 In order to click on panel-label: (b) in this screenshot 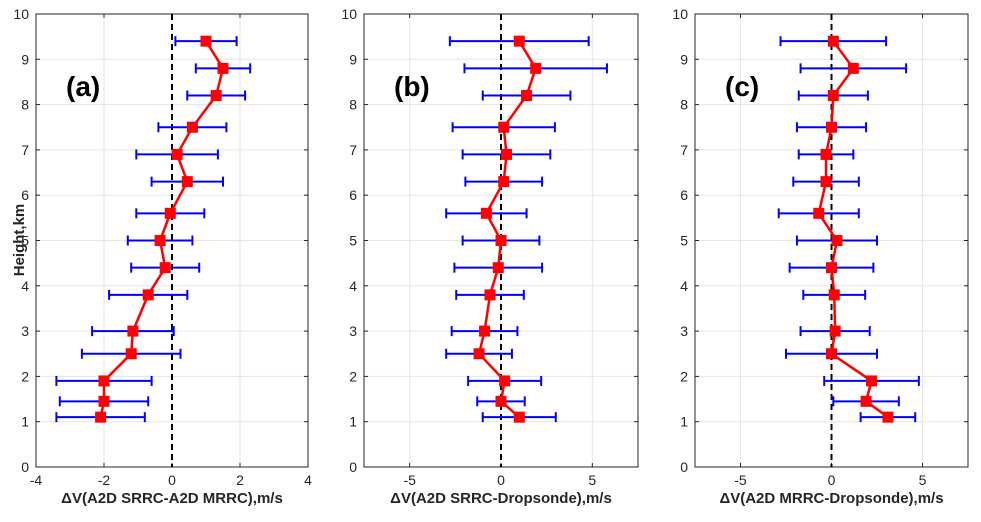, I will do `click(412, 86)`.